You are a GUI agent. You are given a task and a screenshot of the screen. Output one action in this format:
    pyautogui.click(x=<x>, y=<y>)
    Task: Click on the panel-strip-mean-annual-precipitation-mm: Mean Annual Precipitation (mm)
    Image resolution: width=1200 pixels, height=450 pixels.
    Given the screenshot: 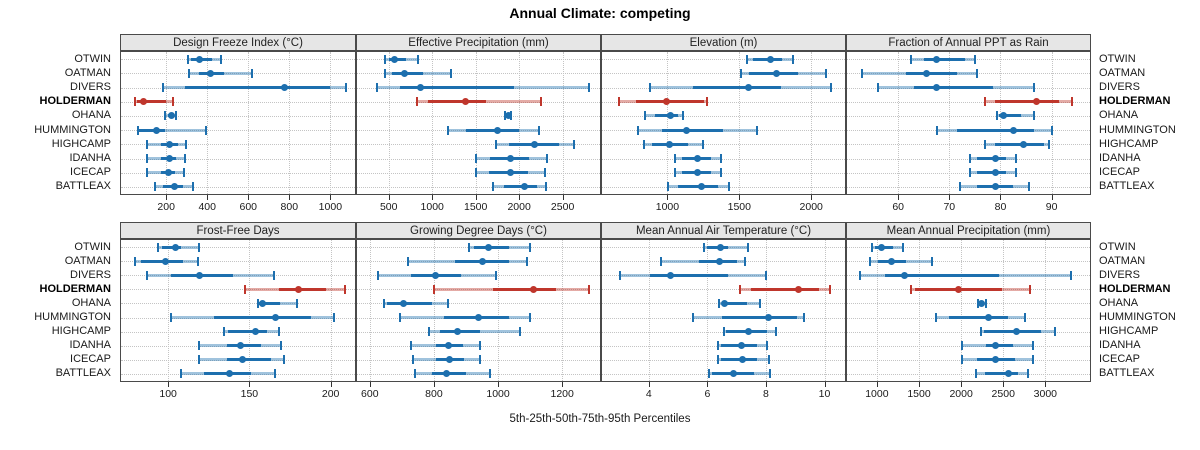 What is the action you would take?
    pyautogui.click(x=968, y=230)
    